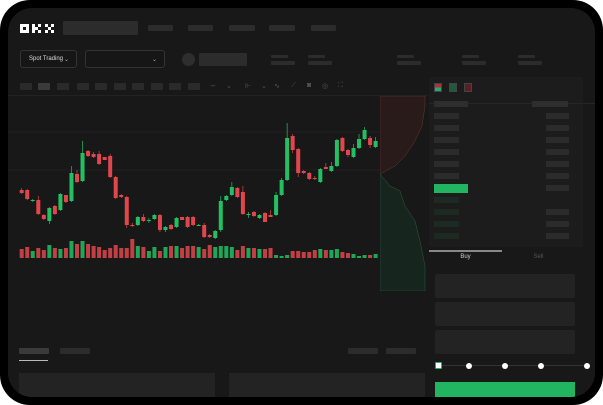 This screenshot has height=405, width=603. I want to click on buy-tab: Buy, so click(465, 257).